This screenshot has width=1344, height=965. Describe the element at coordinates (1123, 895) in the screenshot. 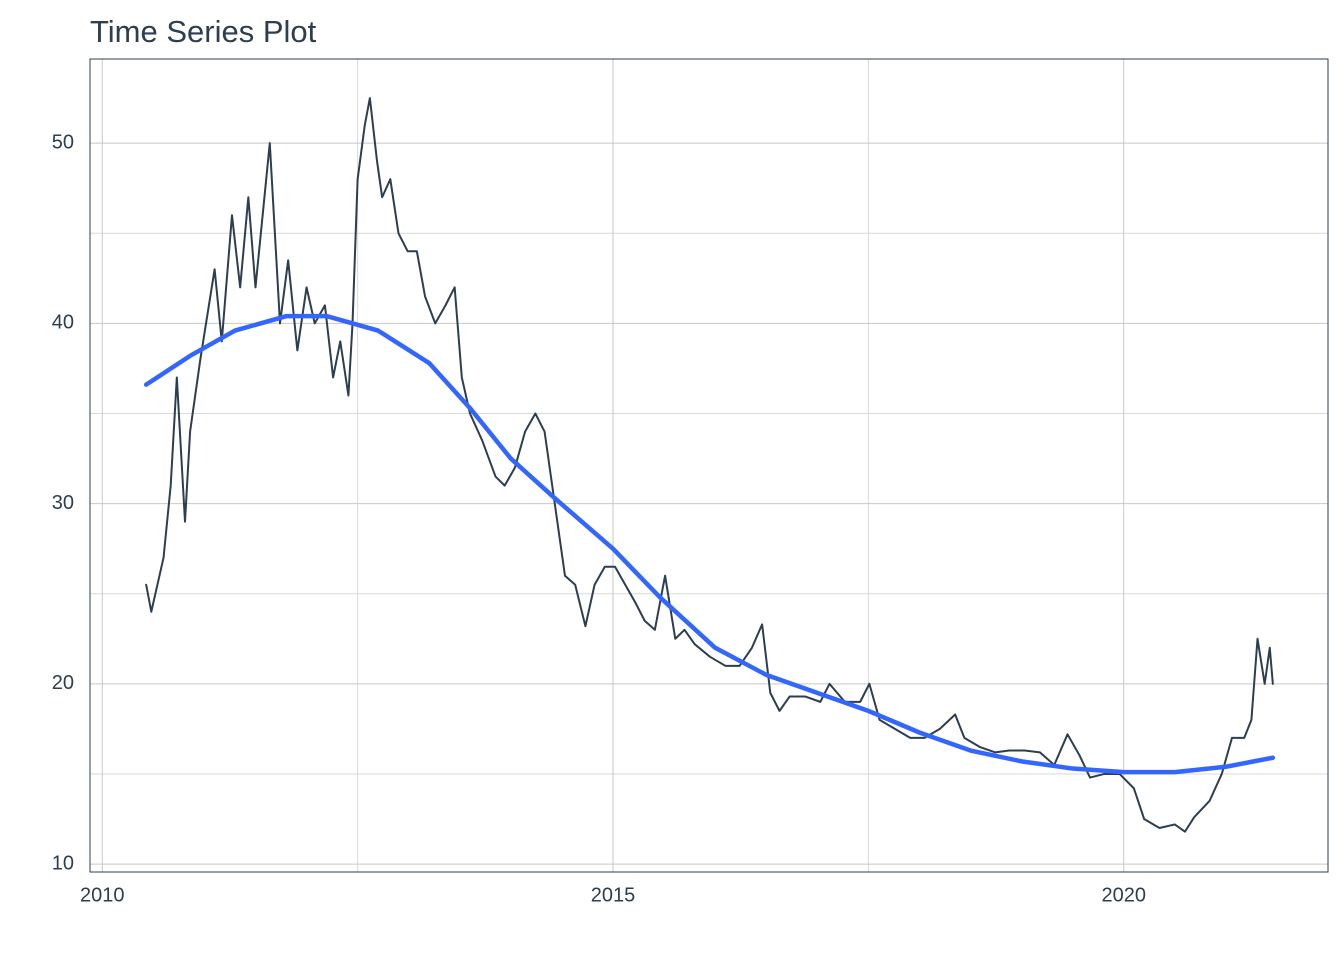

I see `x-tick-label: 2020` at that location.